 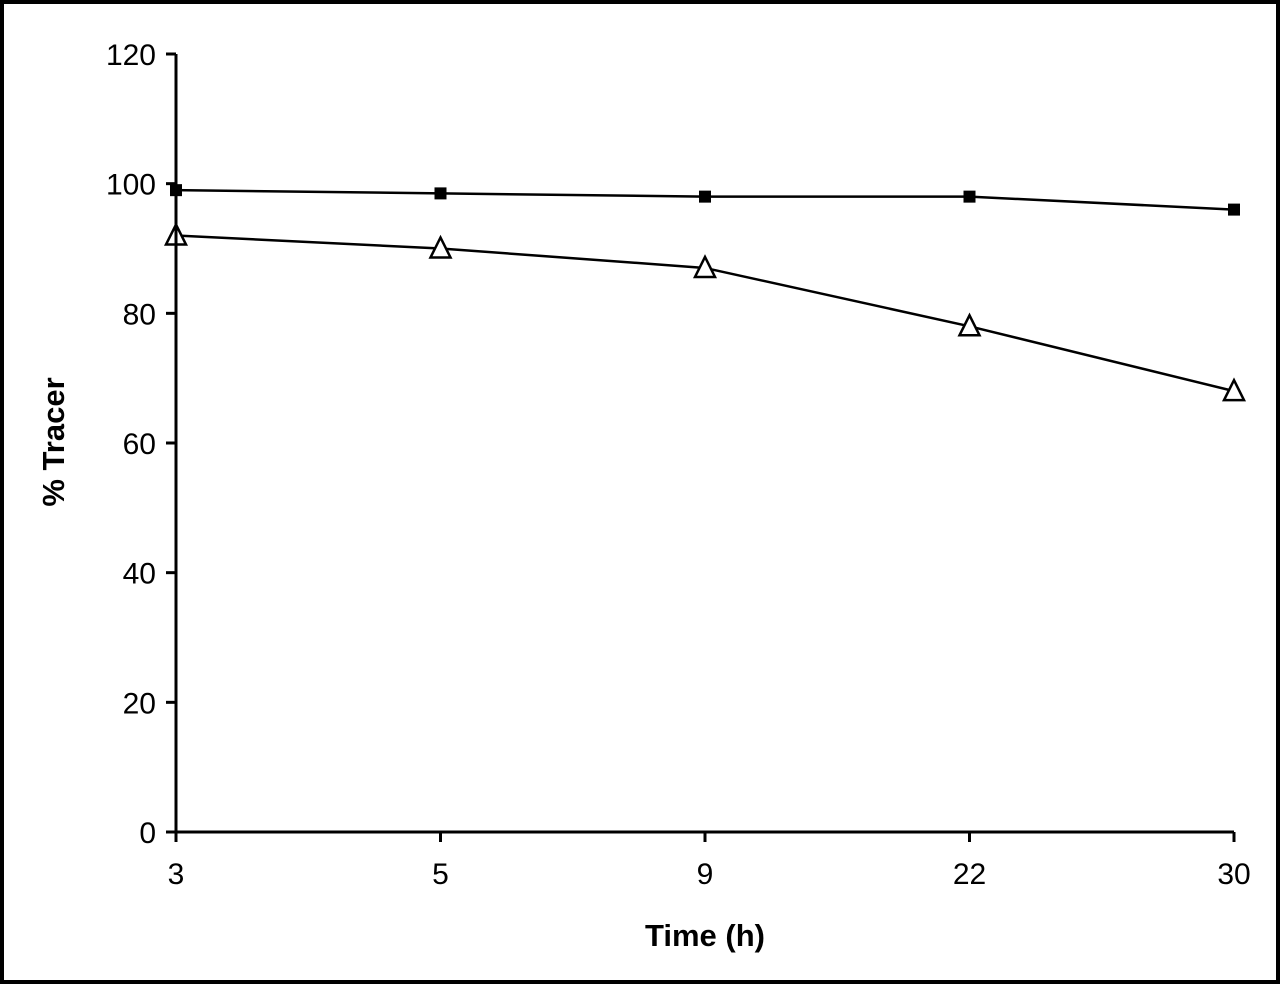 What do you see at coordinates (440, 874) in the screenshot?
I see `x-tick-label: 5` at bounding box center [440, 874].